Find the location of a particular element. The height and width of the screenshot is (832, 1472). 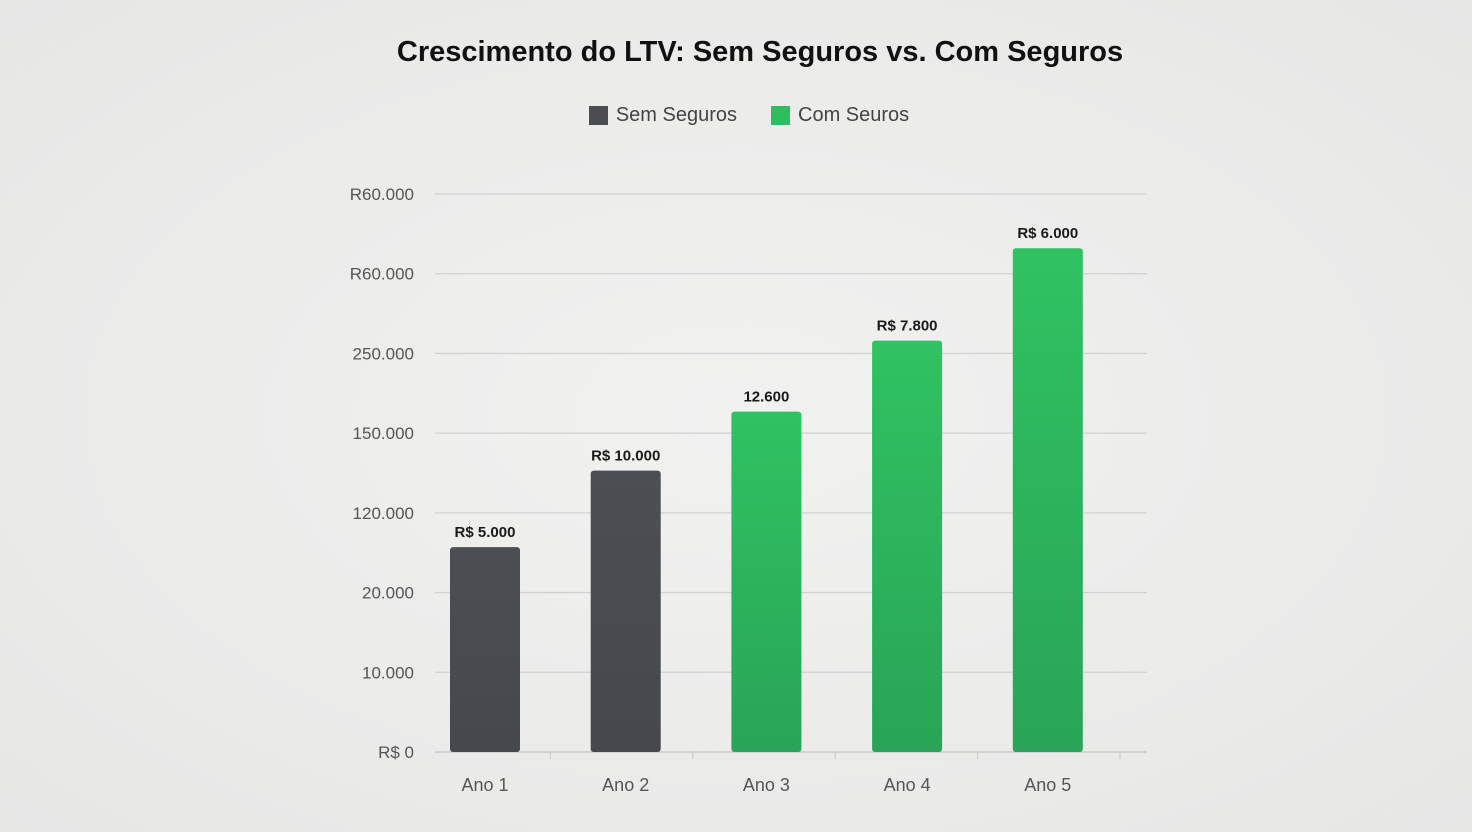

y-tick-label: 250.000 is located at coordinates (383, 353).